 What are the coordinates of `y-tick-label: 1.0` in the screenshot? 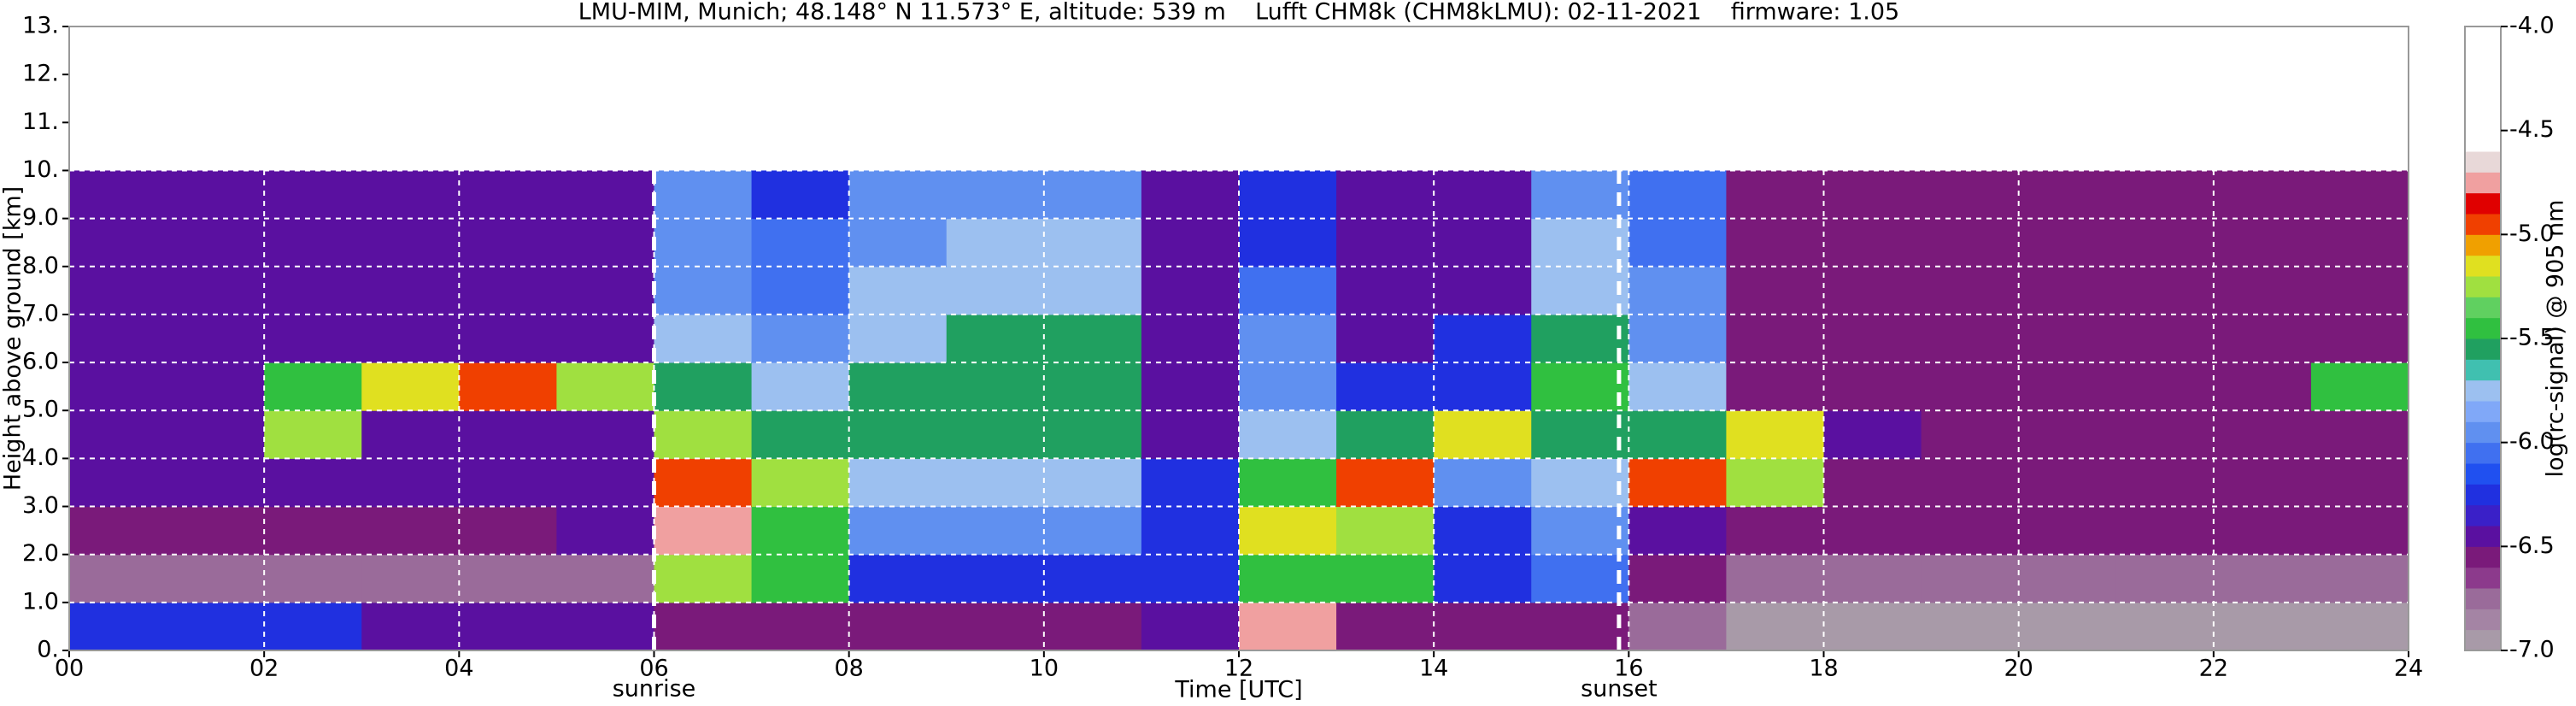 It's located at (40, 601).